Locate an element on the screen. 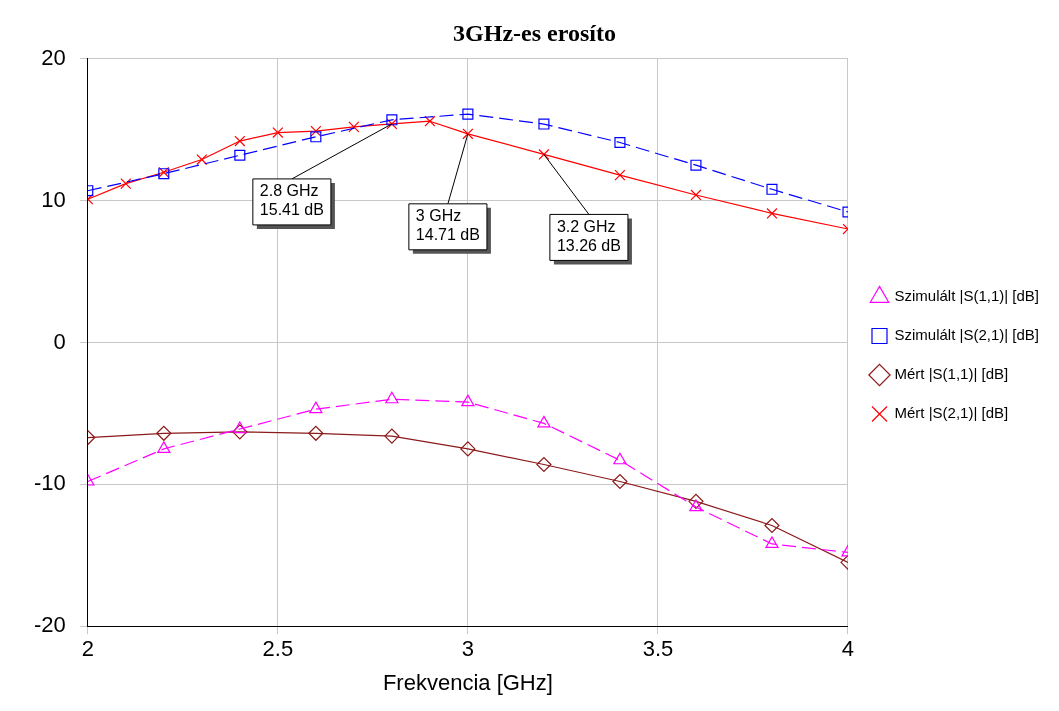  y-tick-label: 20 is located at coordinates (53, 57).